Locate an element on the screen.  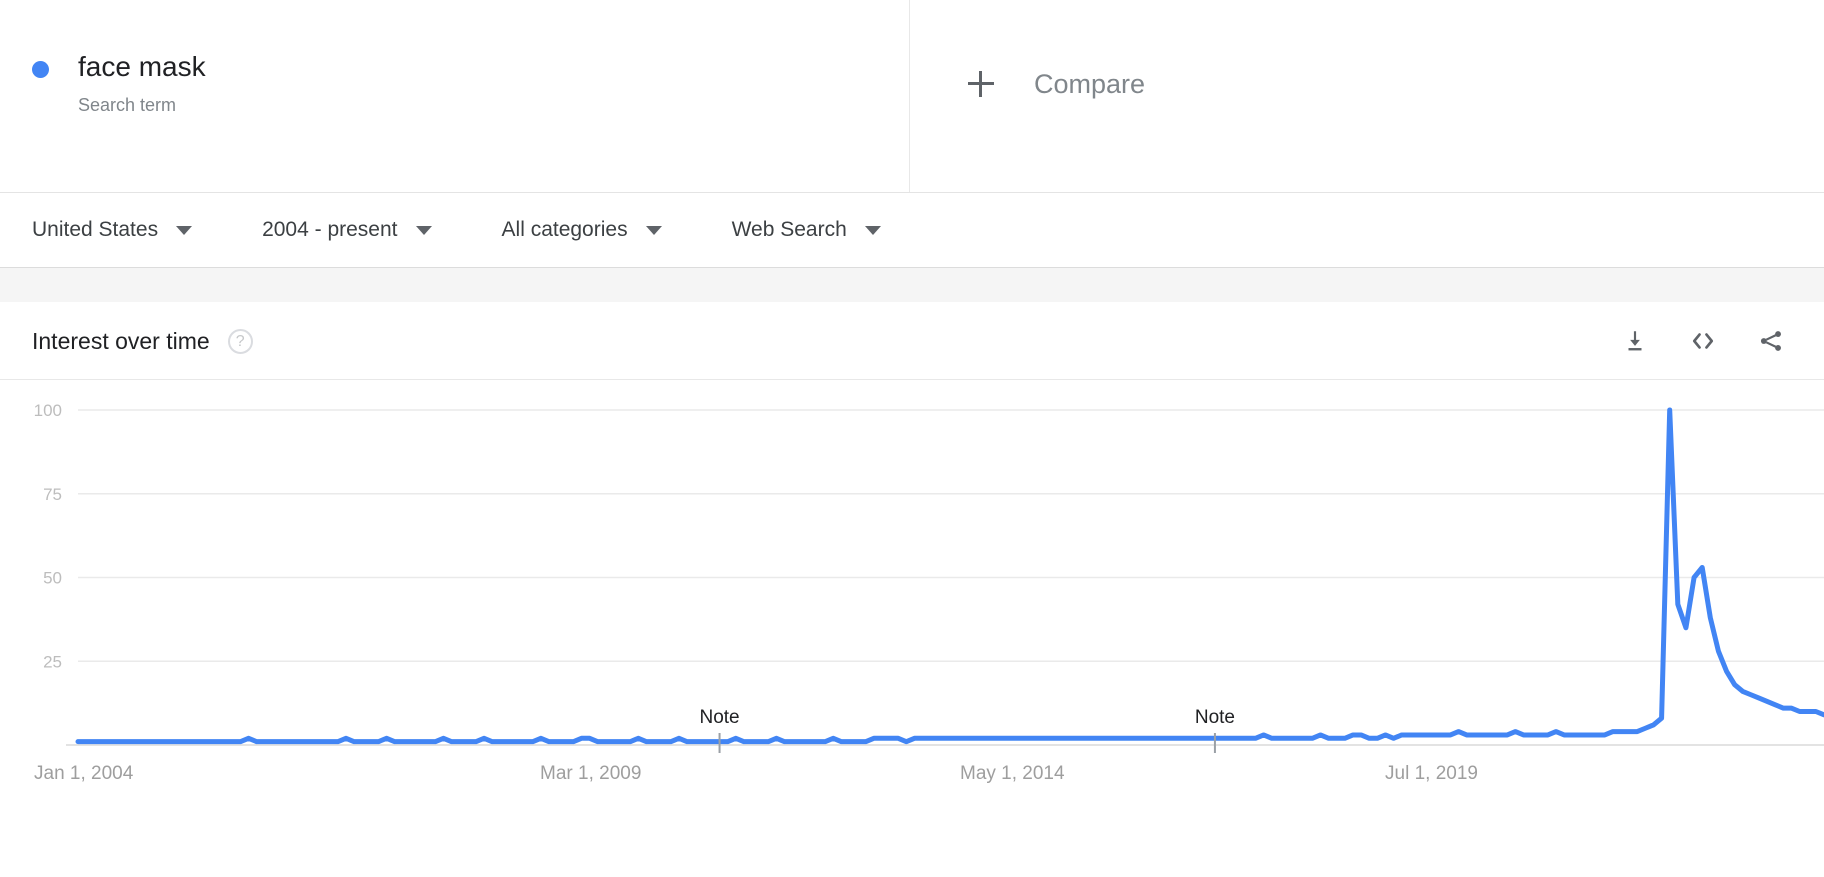
embed-icon is located at coordinates (1703, 341).